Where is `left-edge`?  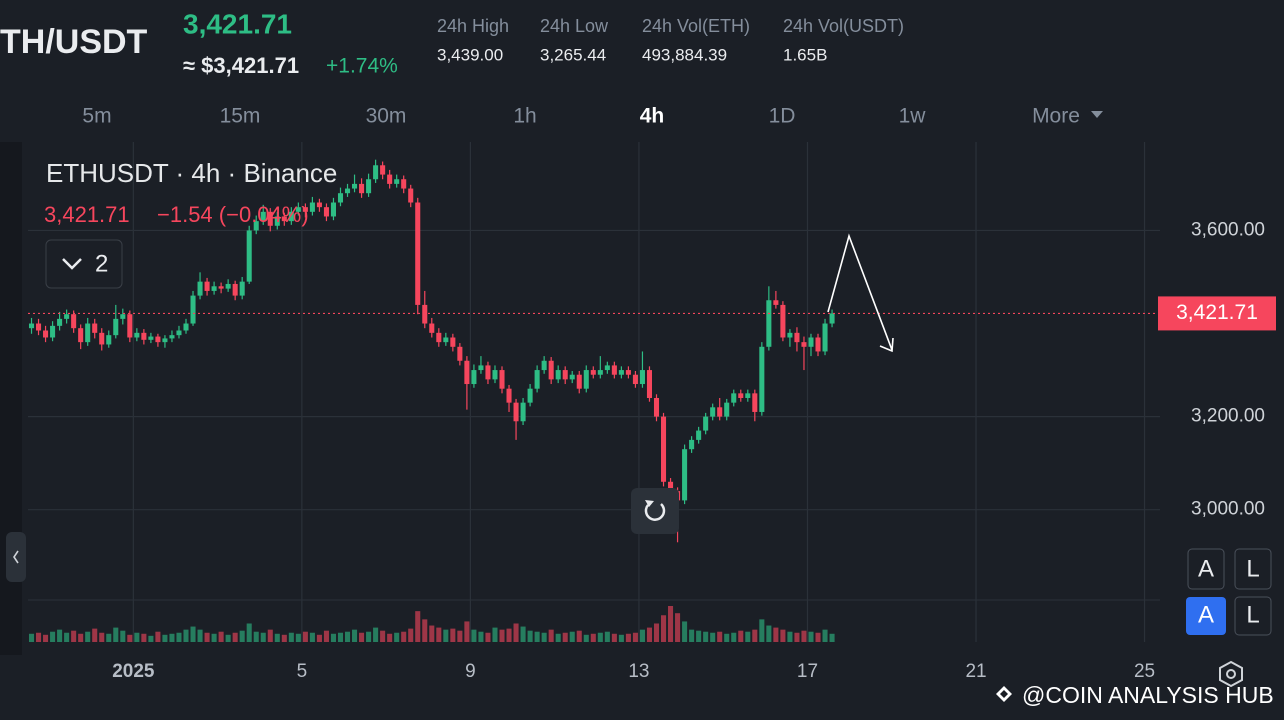
left-edge is located at coordinates (11, 398).